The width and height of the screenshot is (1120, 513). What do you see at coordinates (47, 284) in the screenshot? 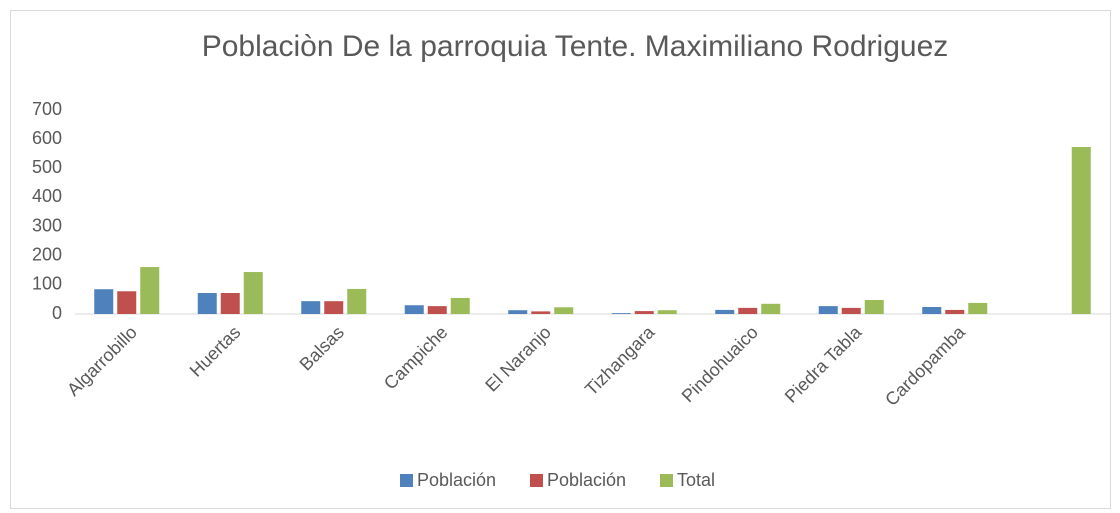
I see `y-tick-label: 100` at bounding box center [47, 284].